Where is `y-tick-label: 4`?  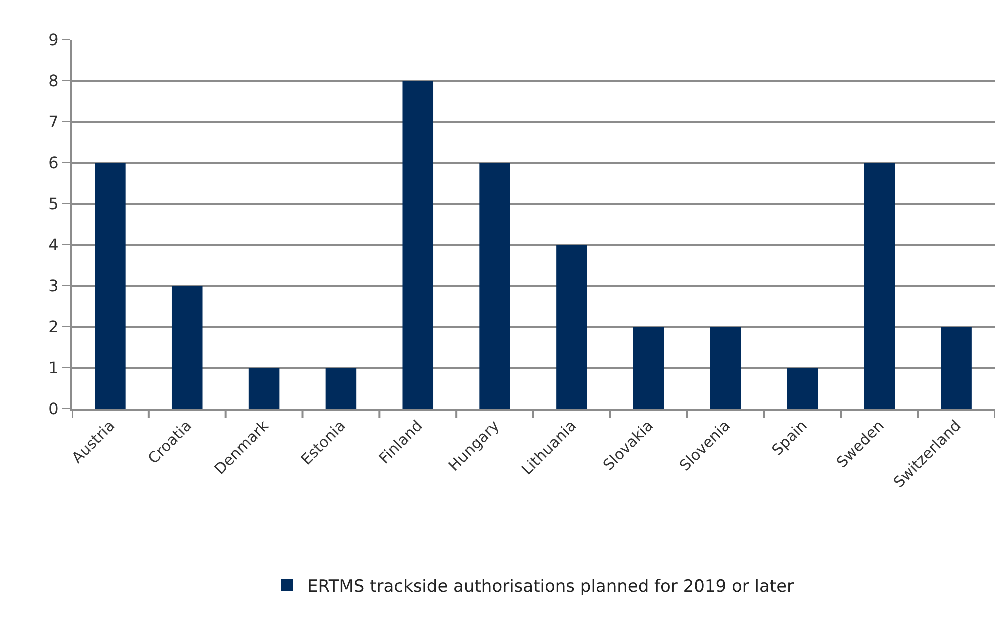
y-tick-label: 4 is located at coordinates (53, 245).